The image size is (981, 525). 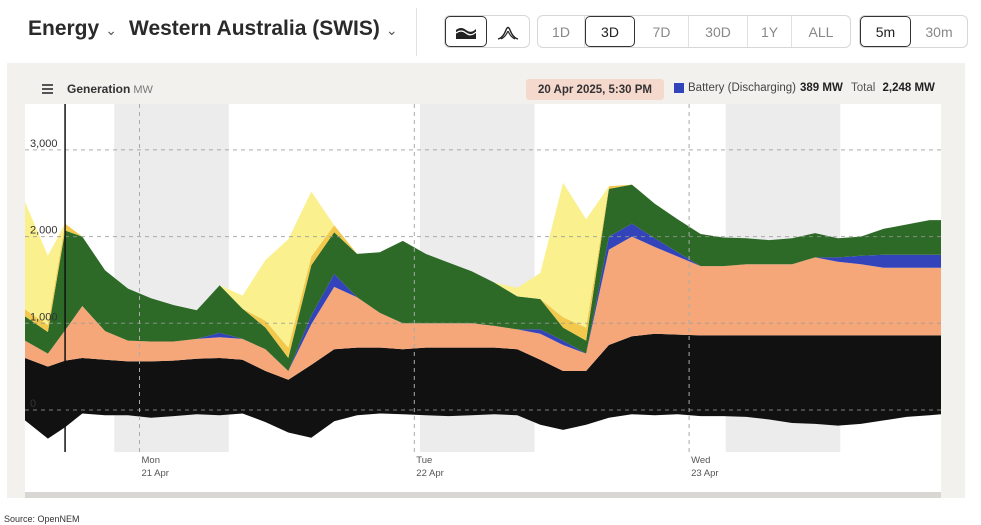 I want to click on chart-scroll-strip, so click(x=483, y=495).